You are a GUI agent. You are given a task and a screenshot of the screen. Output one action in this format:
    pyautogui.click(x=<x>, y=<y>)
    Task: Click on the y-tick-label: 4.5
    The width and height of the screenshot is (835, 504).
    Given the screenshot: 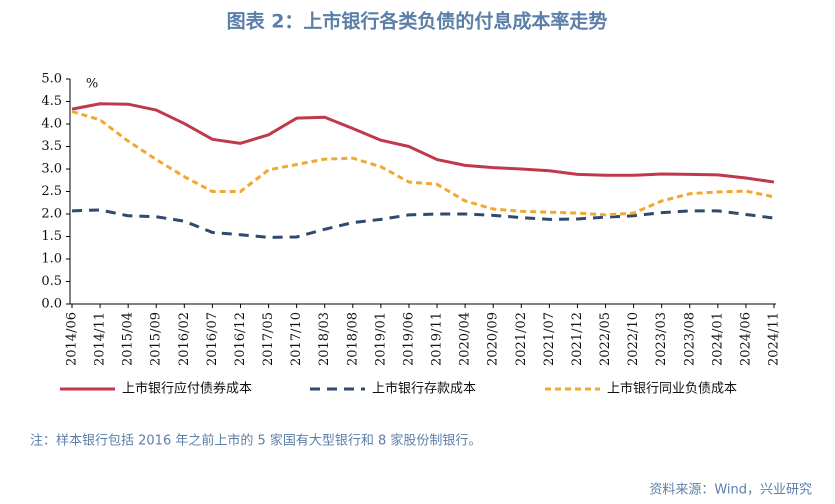 What is the action you would take?
    pyautogui.click(x=51, y=101)
    